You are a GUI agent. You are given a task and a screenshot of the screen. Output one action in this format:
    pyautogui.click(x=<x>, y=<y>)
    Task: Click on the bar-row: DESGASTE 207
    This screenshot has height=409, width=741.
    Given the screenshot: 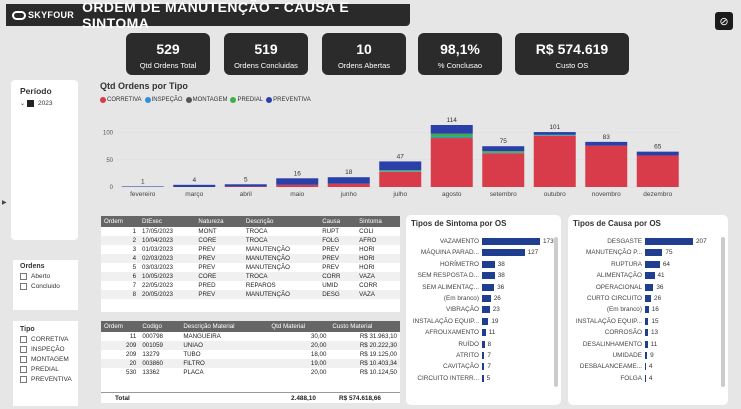 What is the action you would take?
    pyautogui.click(x=645, y=242)
    